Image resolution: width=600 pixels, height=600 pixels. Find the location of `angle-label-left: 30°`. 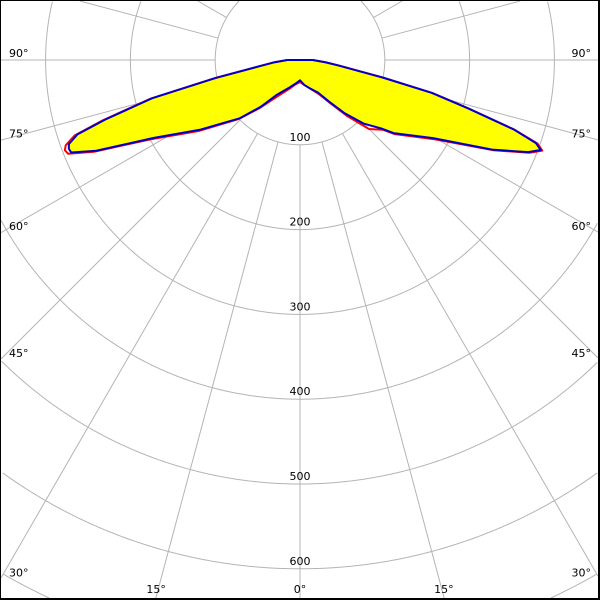

angle-label-left: 30° is located at coordinates (19, 573).